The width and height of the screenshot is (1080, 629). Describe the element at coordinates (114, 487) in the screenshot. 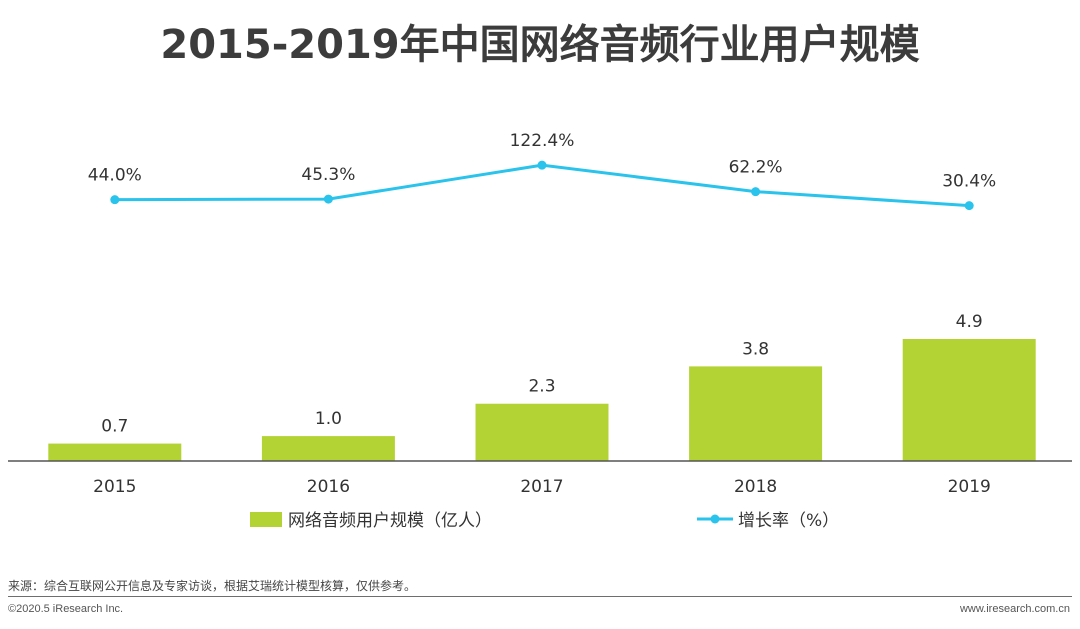

I see `x-tick-label-2015: 2015` at that location.